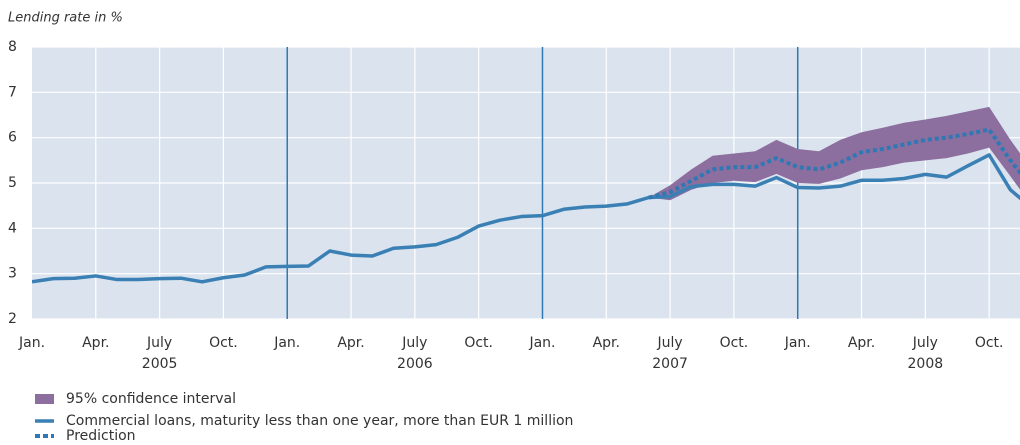 The height and width of the screenshot is (445, 1020). I want to click on x-group-label: 2008, so click(926, 364).